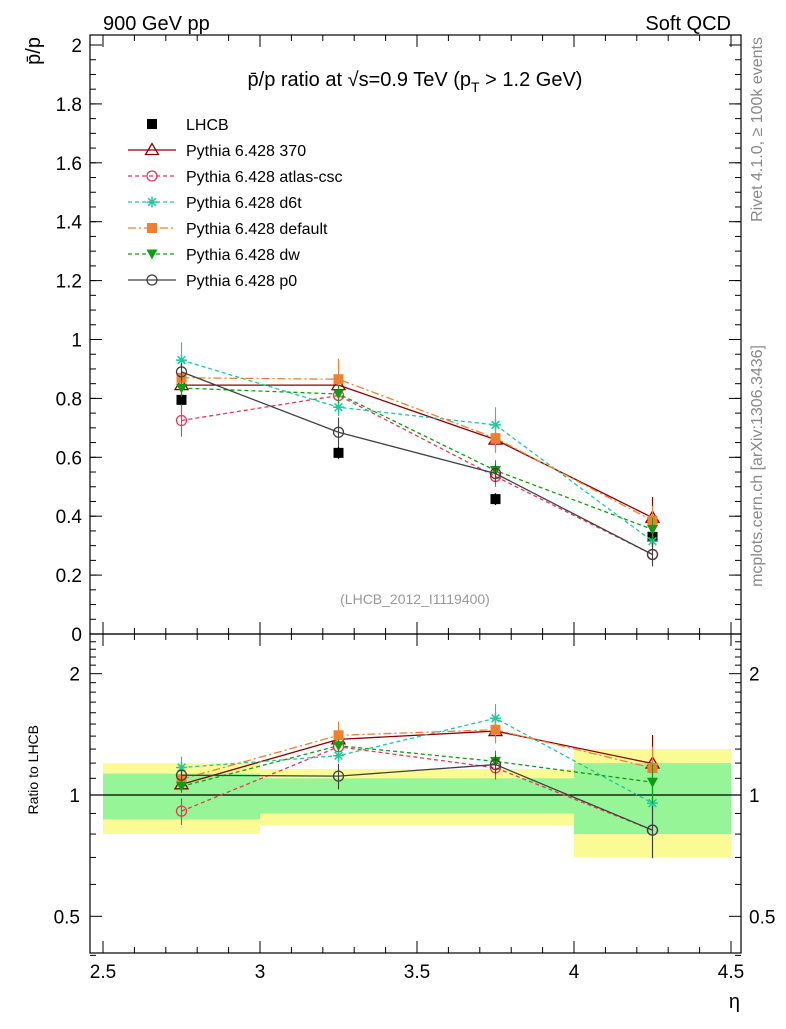 Image resolution: width=786 pixels, height=1029 pixels. Describe the element at coordinates (754, 675) in the screenshot. I see `ratio-y-tick-label-right: 2` at that location.